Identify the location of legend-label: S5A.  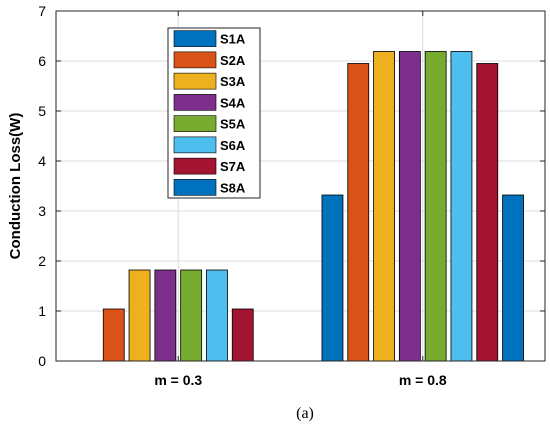
(233, 124).